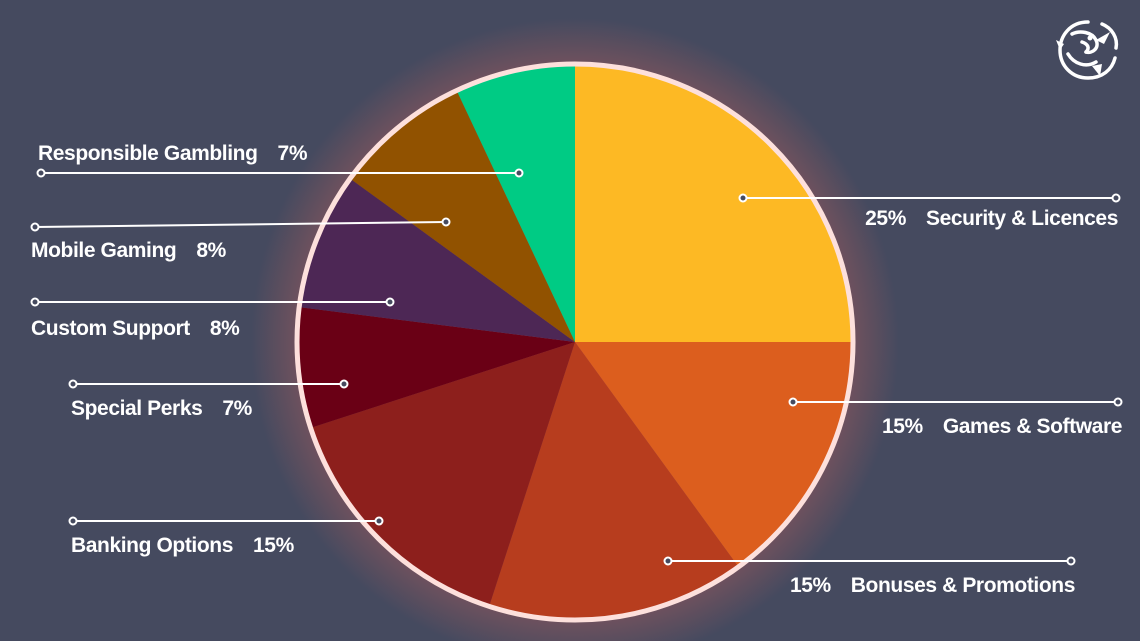 The image size is (1140, 641). I want to click on slice-label-banking-options: Banking Options 15%, so click(183, 545).